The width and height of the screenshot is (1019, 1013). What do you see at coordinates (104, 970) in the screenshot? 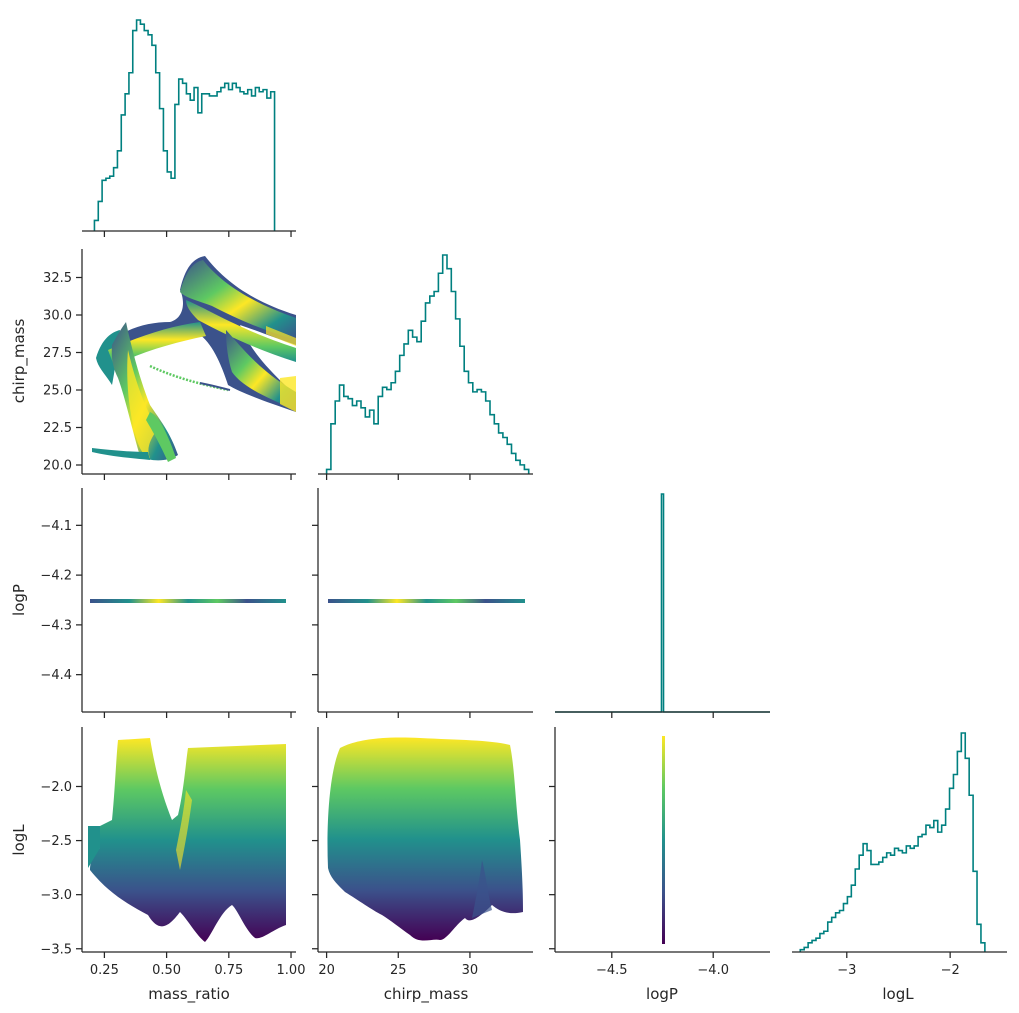
I see `x-tick-label: 0.25` at bounding box center [104, 970].